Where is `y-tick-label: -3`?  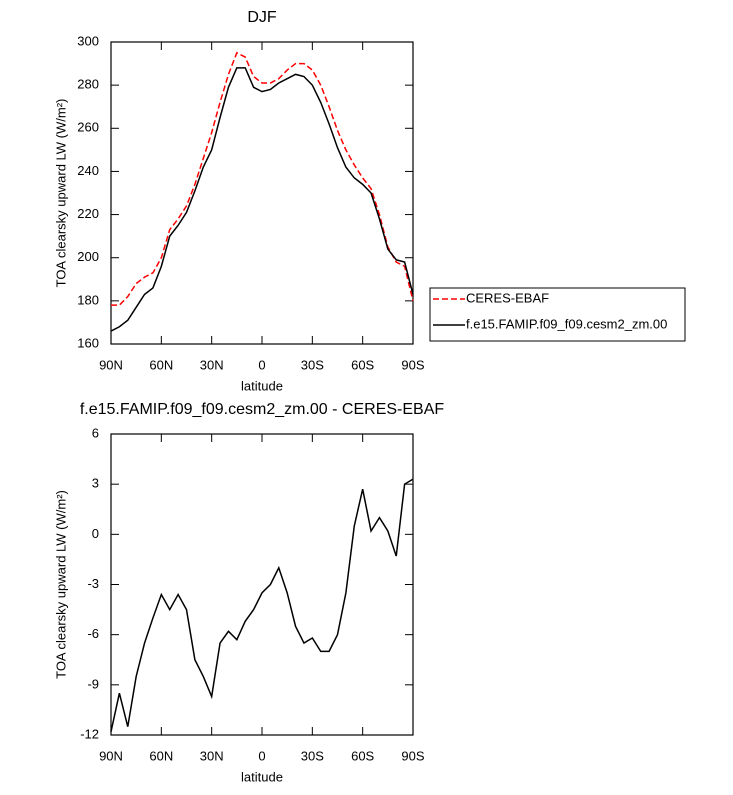 y-tick-label: -3 is located at coordinates (93, 583).